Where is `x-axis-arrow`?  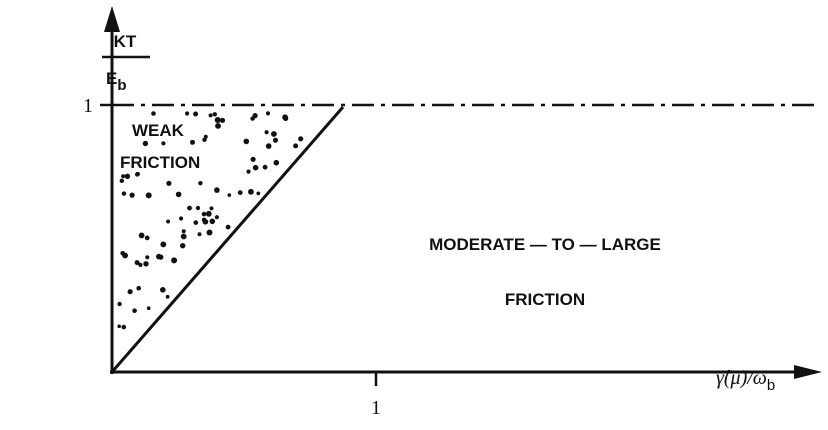
x-axis-arrow is located at coordinates (808, 372).